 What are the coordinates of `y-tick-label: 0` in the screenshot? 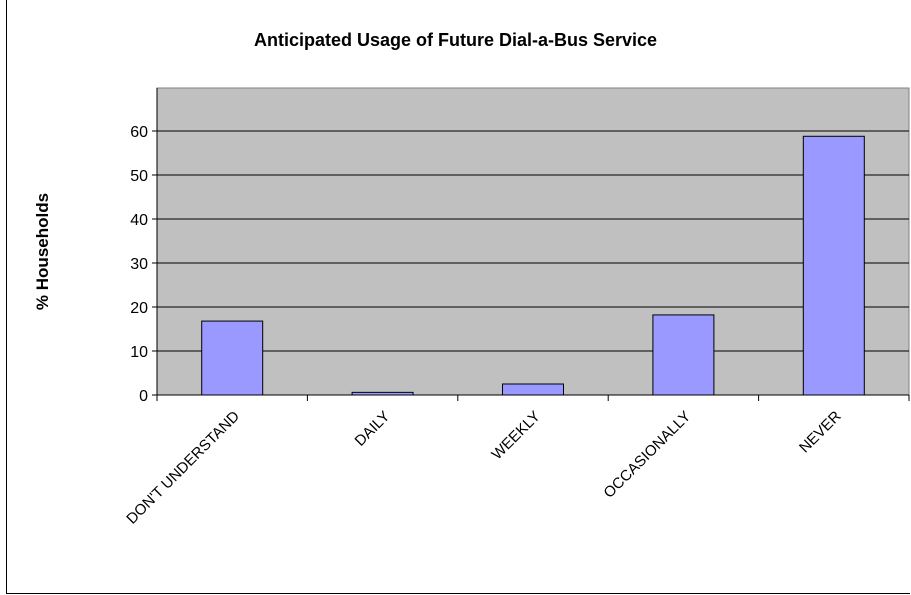 It's located at (143, 396).